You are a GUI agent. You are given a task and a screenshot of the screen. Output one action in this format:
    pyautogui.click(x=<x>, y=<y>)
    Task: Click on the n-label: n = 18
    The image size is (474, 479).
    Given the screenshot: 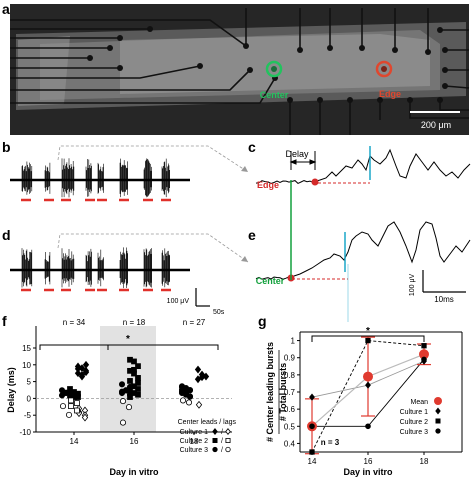 What is the action you would take?
    pyautogui.click(x=134, y=322)
    